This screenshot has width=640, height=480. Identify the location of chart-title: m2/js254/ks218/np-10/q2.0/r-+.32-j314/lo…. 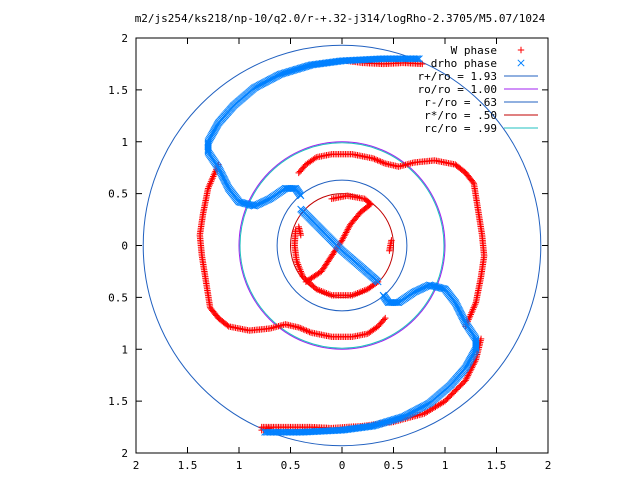
(340, 18).